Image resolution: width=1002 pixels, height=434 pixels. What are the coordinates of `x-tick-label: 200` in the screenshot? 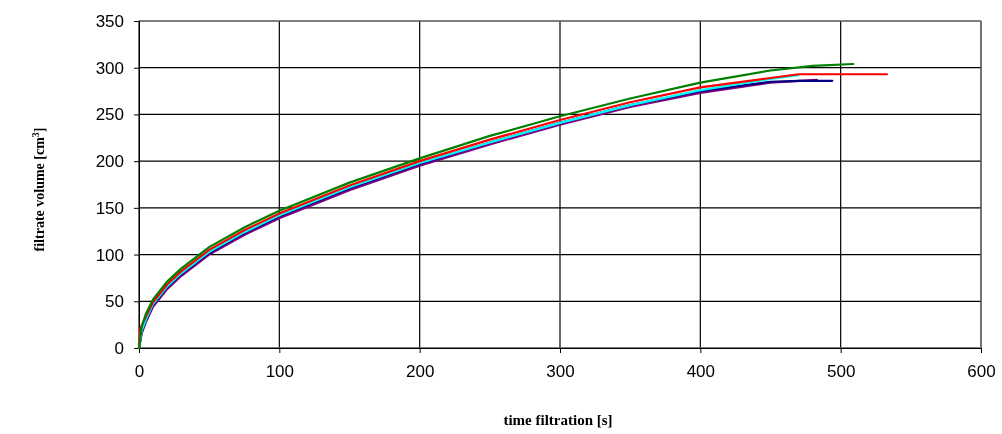 It's located at (420, 372).